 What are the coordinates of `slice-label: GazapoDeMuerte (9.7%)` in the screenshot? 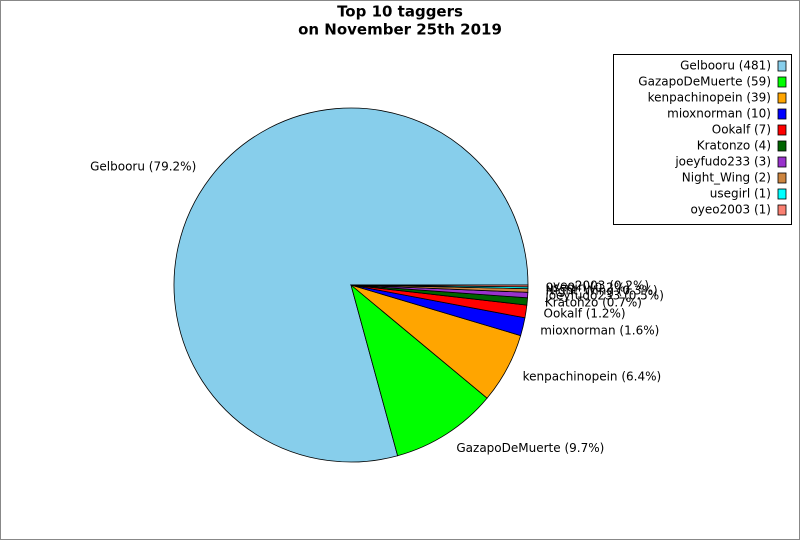 It's located at (530, 448).